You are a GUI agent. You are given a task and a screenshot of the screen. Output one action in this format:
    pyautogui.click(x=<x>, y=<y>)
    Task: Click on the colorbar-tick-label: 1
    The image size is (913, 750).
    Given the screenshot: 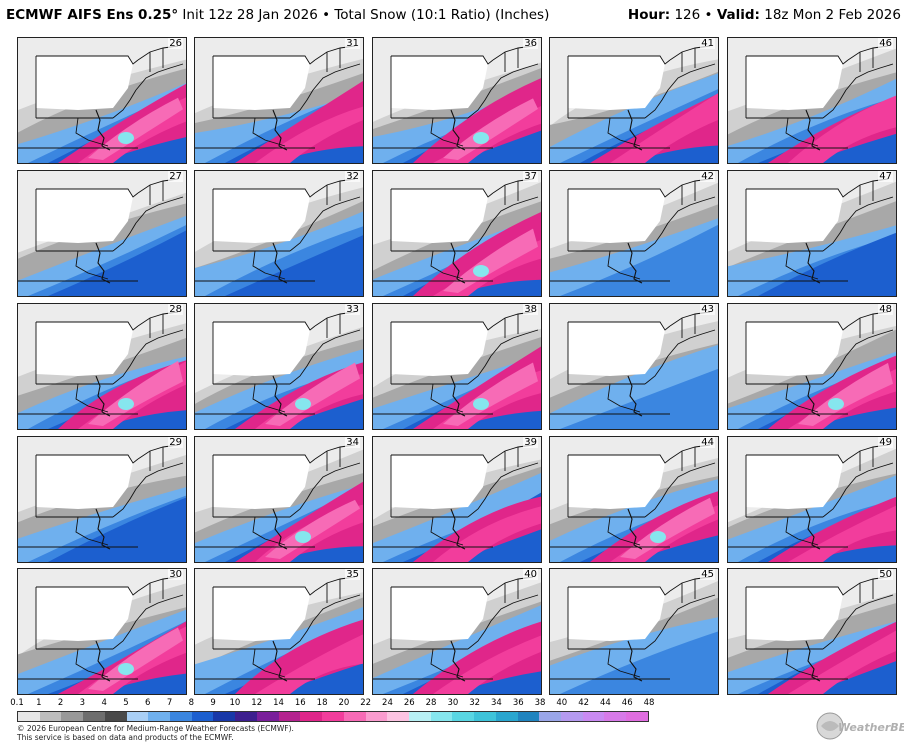 What is the action you would take?
    pyautogui.click(x=39, y=703)
    